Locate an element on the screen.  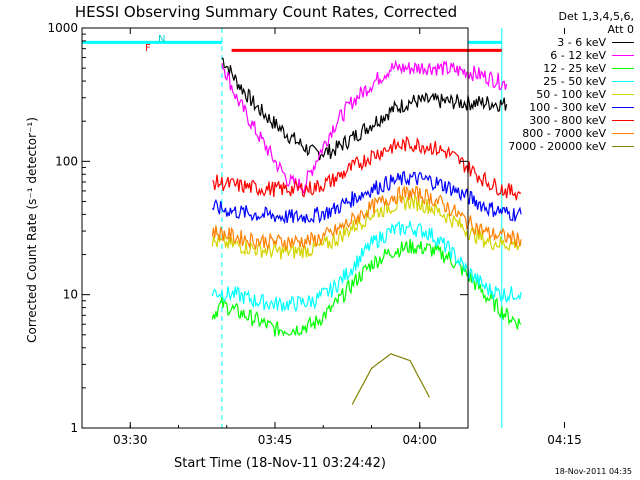
y-tick-label: 1000 is located at coordinates (62, 28).